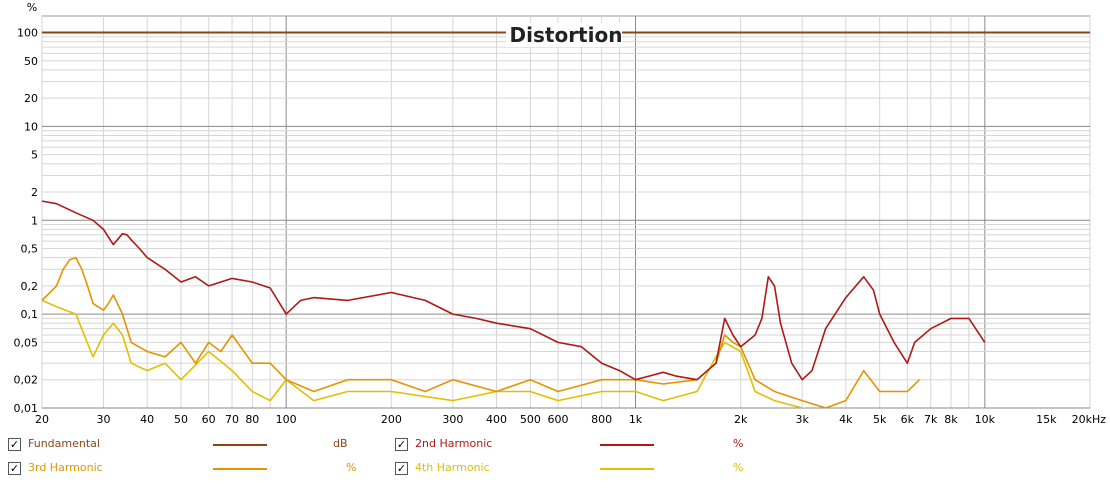  Describe the element at coordinates (931, 419) in the screenshot. I see `x-tick-label: 7k` at that location.